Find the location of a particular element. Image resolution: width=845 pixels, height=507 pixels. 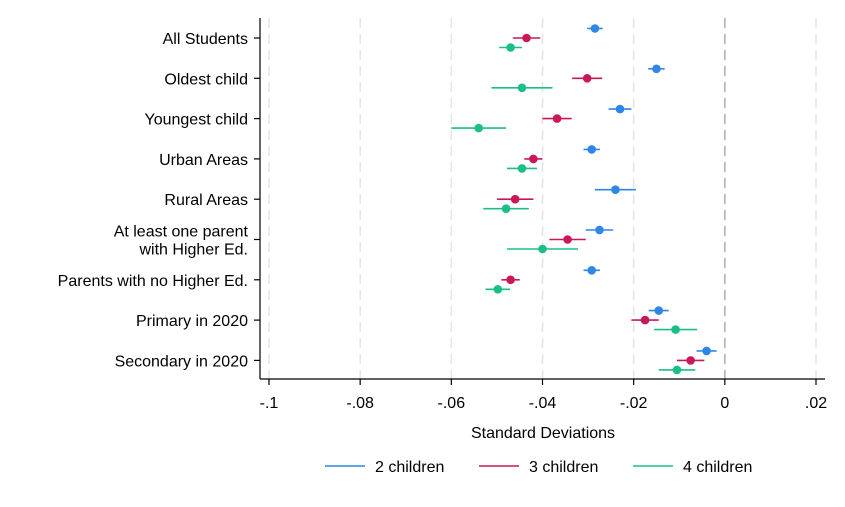

x-axis-label: Standard Deviations is located at coordinates (543, 433).